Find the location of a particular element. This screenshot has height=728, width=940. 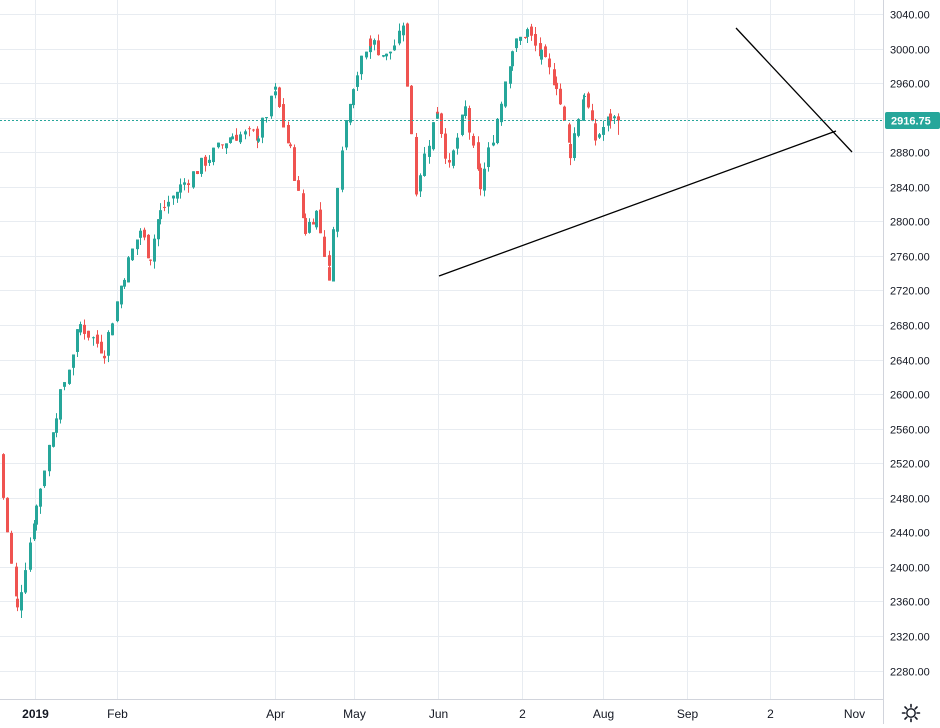

price-tick-label: 2400.00 is located at coordinates (910, 569).